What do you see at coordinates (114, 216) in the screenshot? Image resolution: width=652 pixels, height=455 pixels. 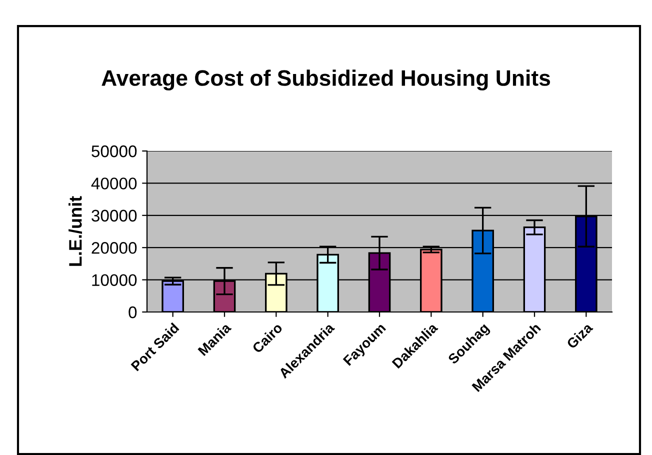 I see `y-tick-label: 30000` at bounding box center [114, 216].